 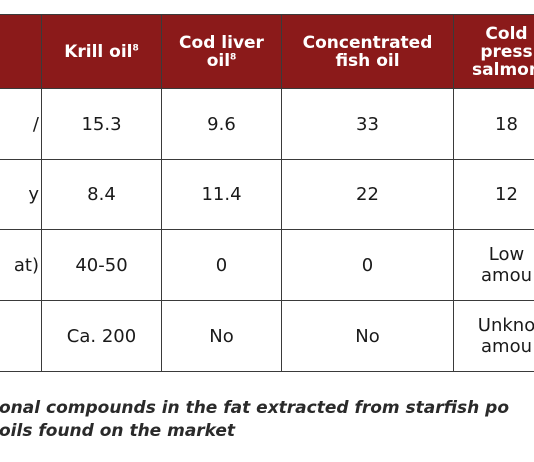 What do you see at coordinates (367, 124) in the screenshot?
I see `cell-concentrated: 33` at bounding box center [367, 124].